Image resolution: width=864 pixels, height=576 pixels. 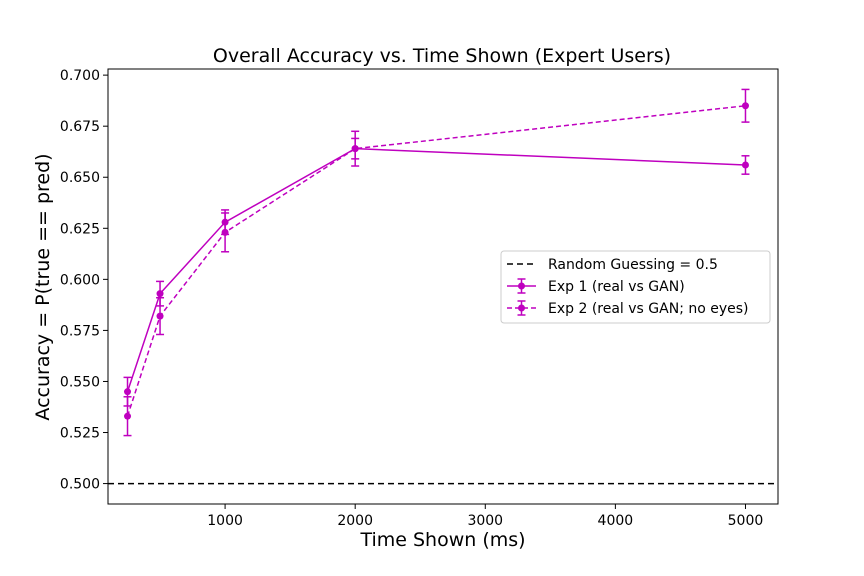 What do you see at coordinates (648, 309) in the screenshot?
I see `legend-label: Exp 2 (real vs GAN; no eyes)` at bounding box center [648, 309].